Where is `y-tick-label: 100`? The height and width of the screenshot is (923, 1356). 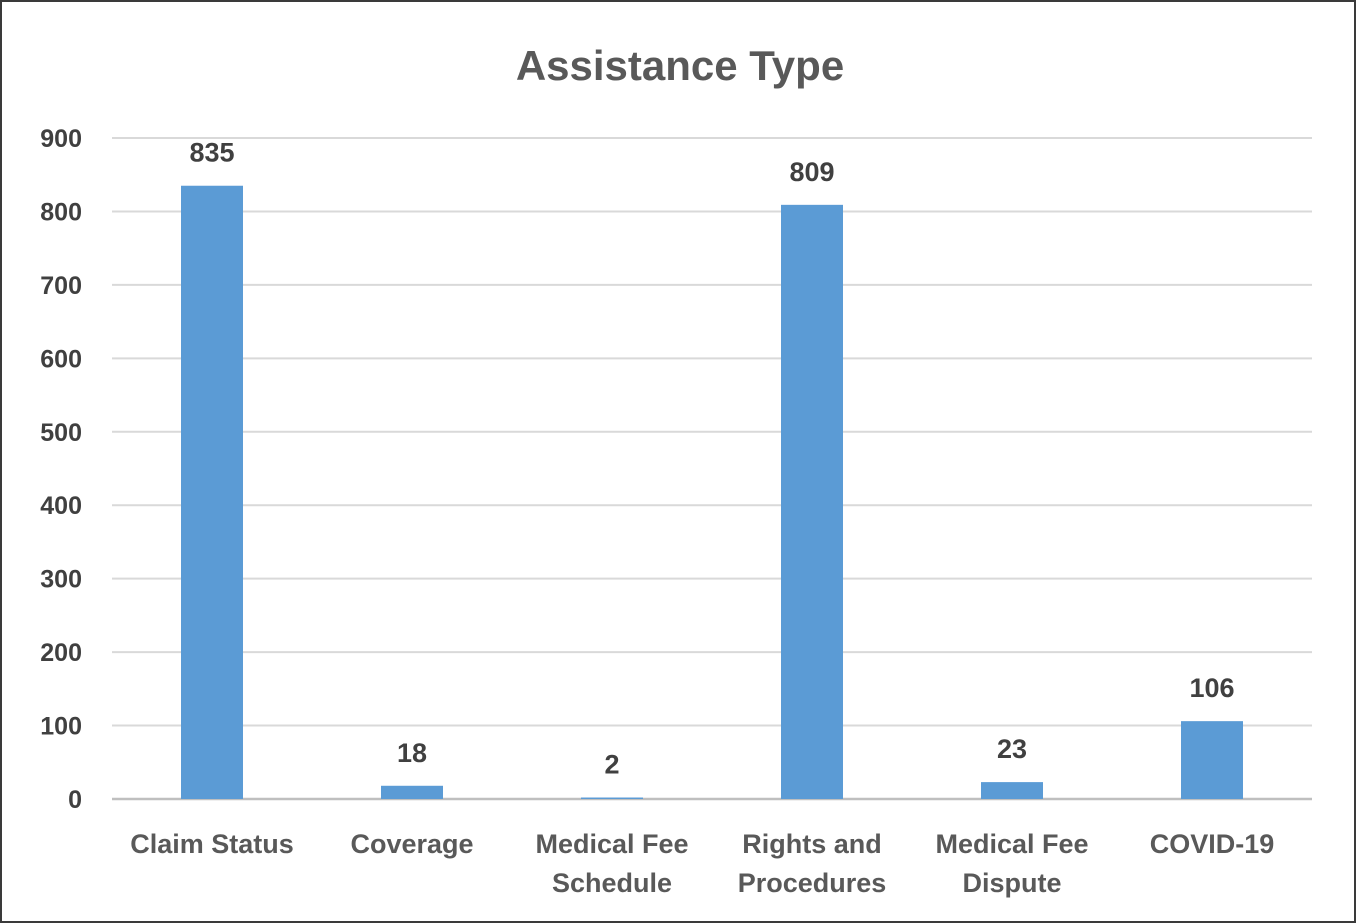 y-tick-label: 100 is located at coordinates (61, 727).